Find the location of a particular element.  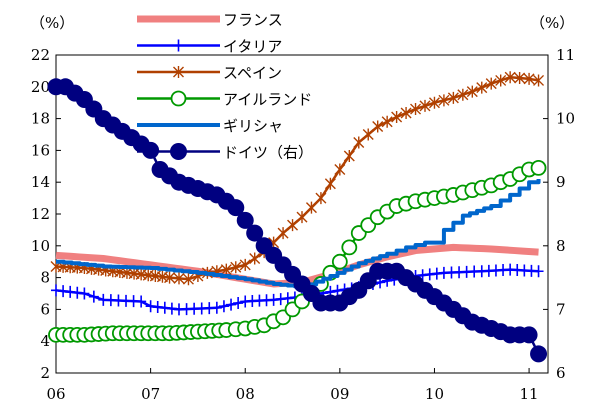

left-tick-label: 6 is located at coordinates (45, 309).